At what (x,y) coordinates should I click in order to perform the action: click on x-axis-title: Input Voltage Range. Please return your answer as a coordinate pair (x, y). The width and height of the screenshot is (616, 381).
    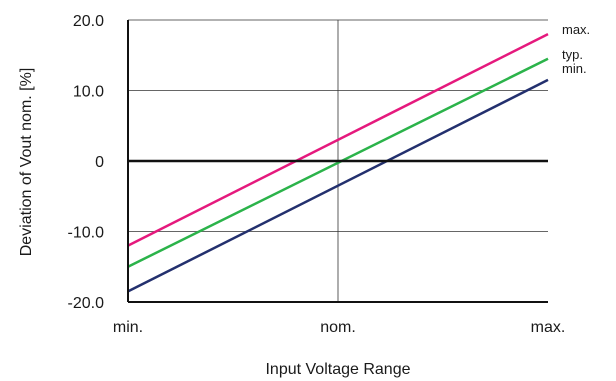
    Looking at the image, I should click on (337, 369).